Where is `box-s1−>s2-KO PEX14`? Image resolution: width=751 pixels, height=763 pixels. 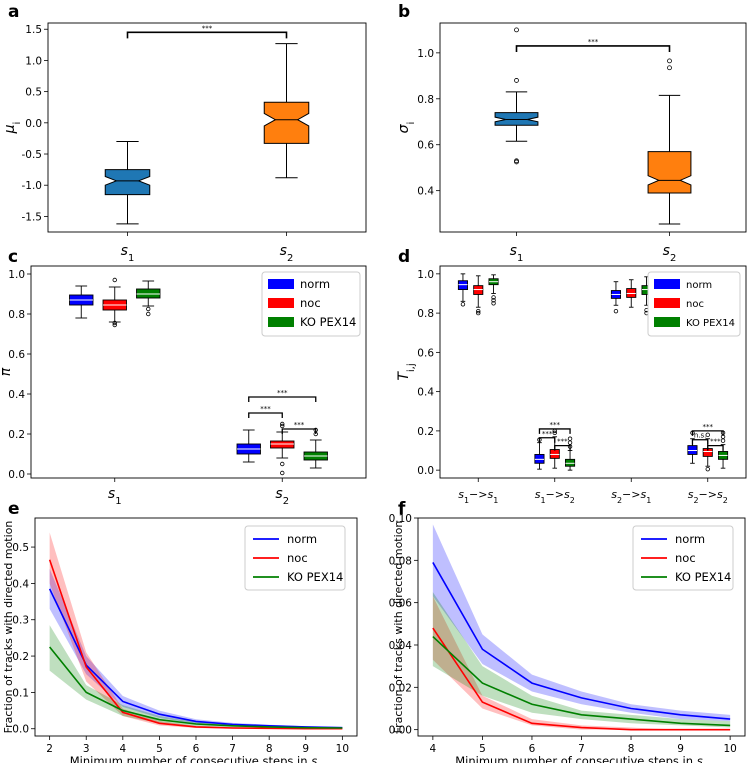
box-s1−>s2-KO PEX14 is located at coordinates (570, 453).